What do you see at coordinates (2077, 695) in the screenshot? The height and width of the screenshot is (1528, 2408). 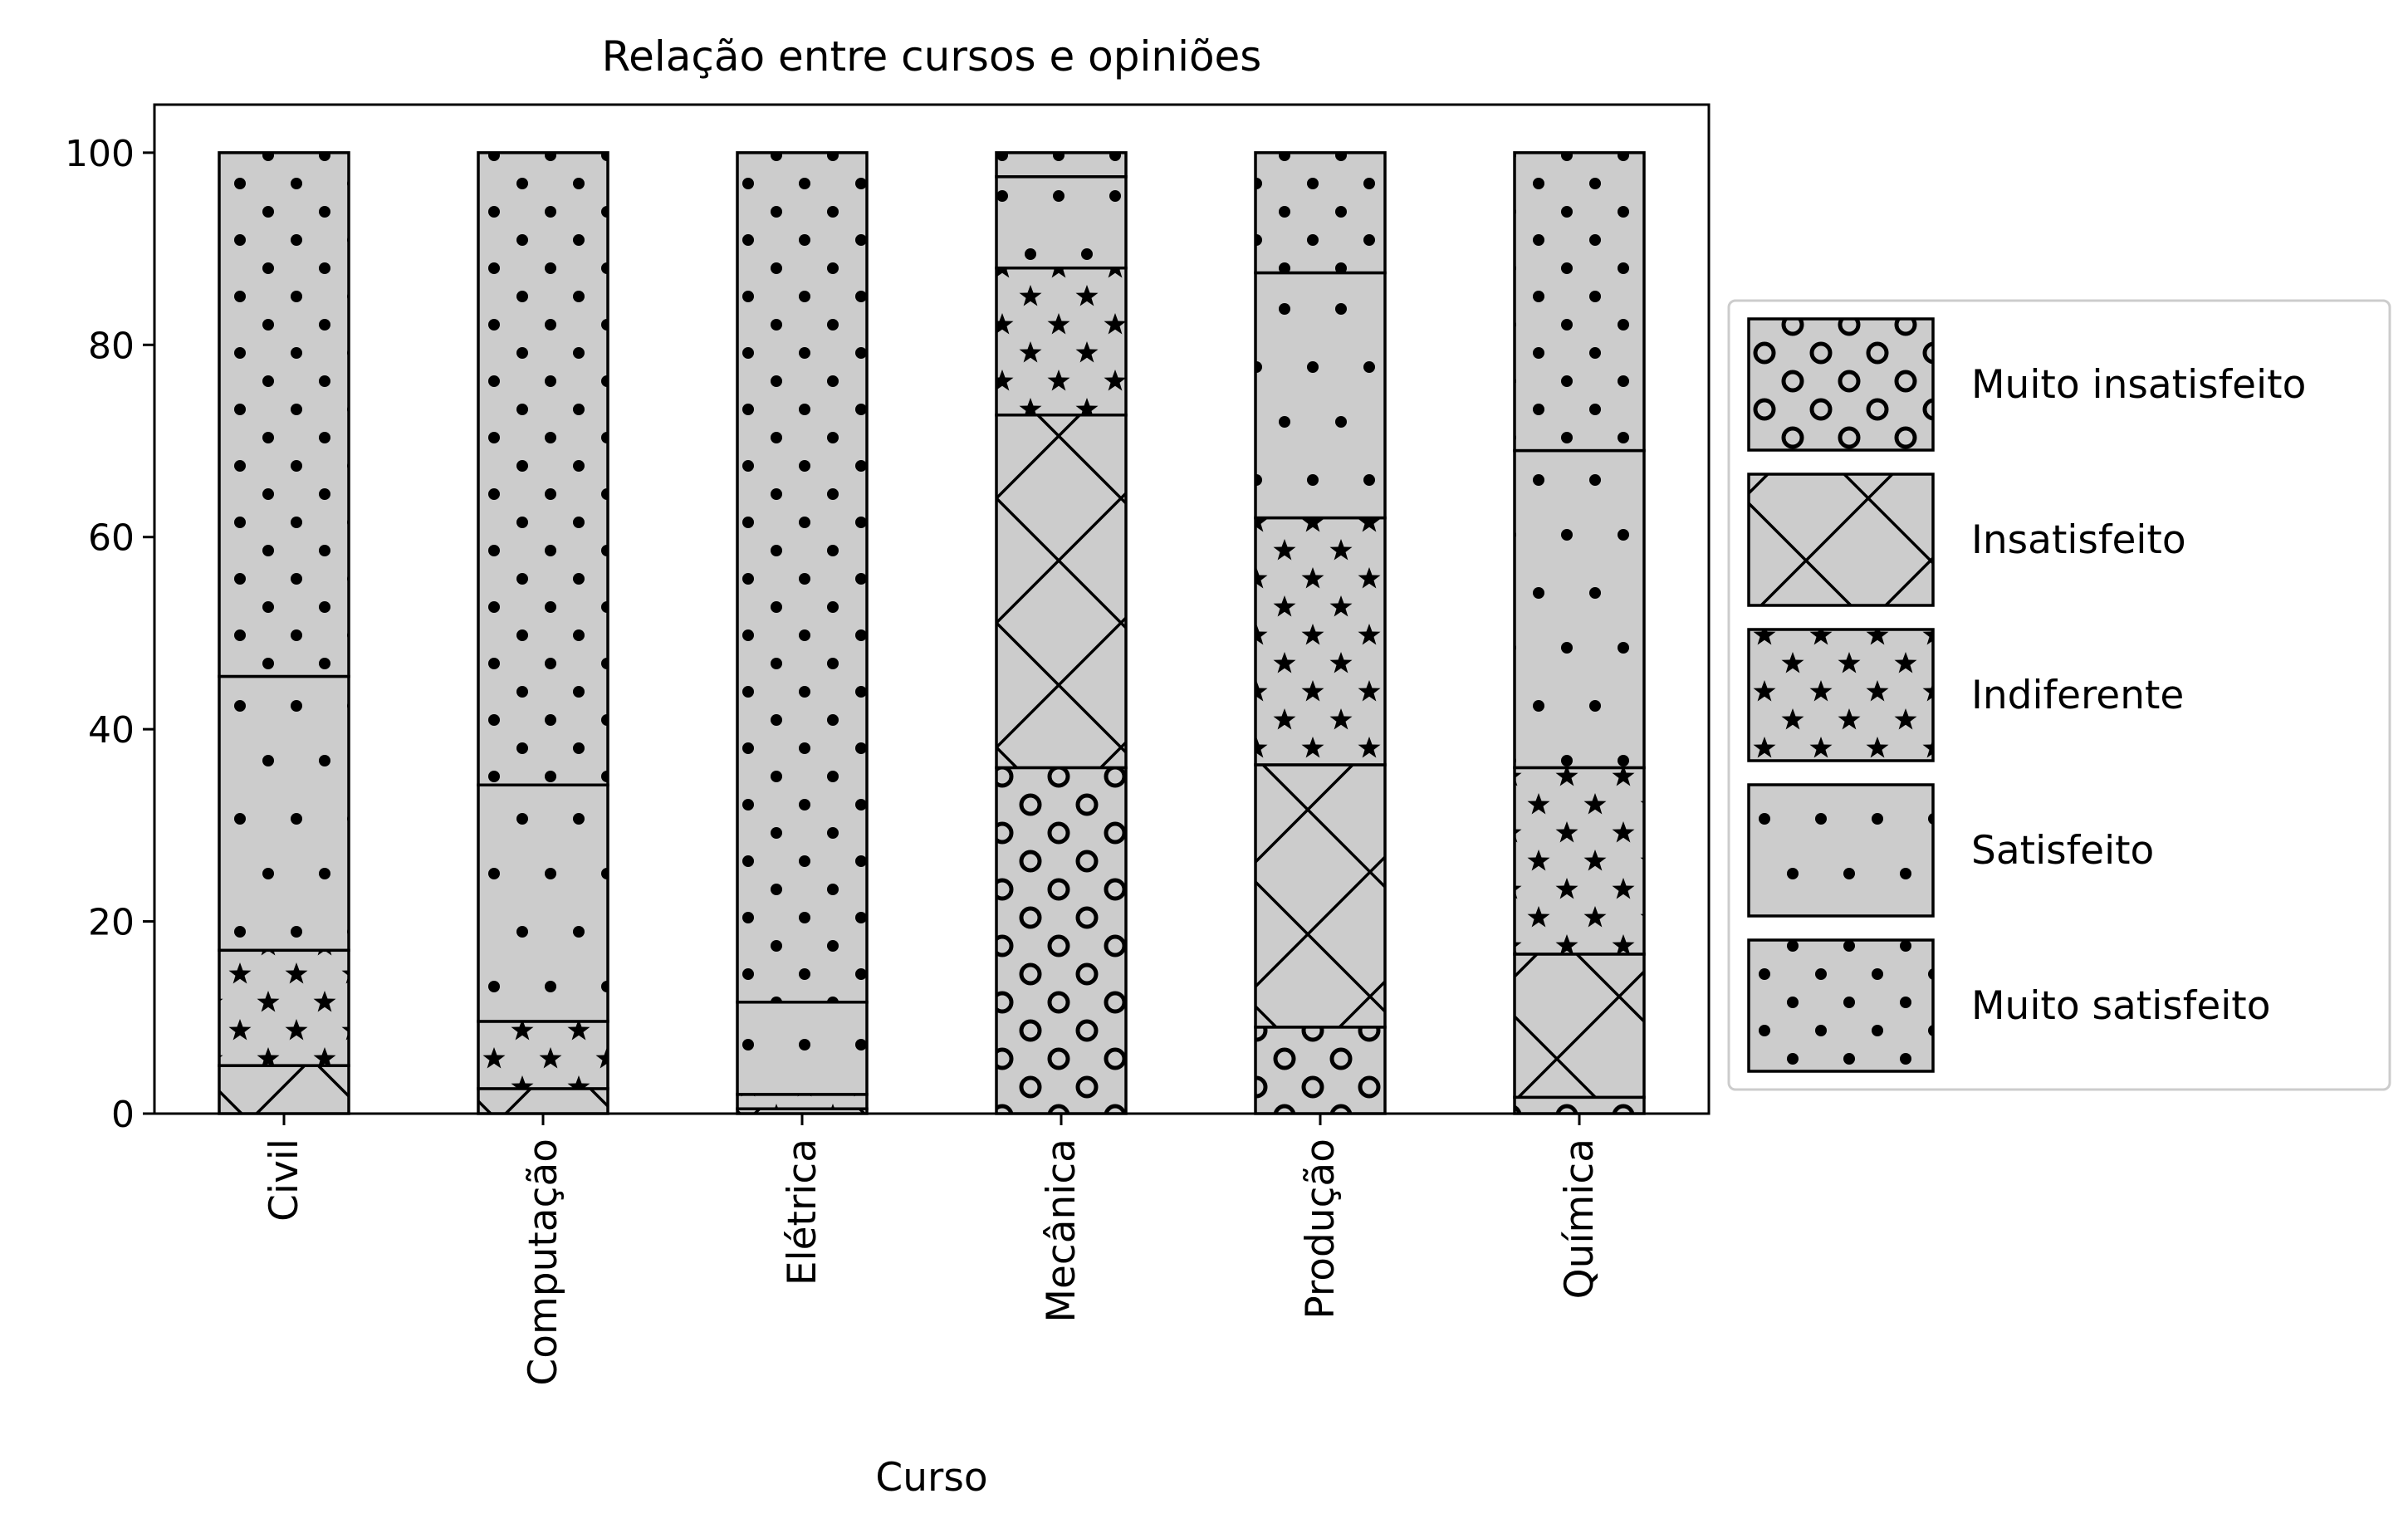 I see `legend-label-indiferente: Indiferente` at bounding box center [2077, 695].